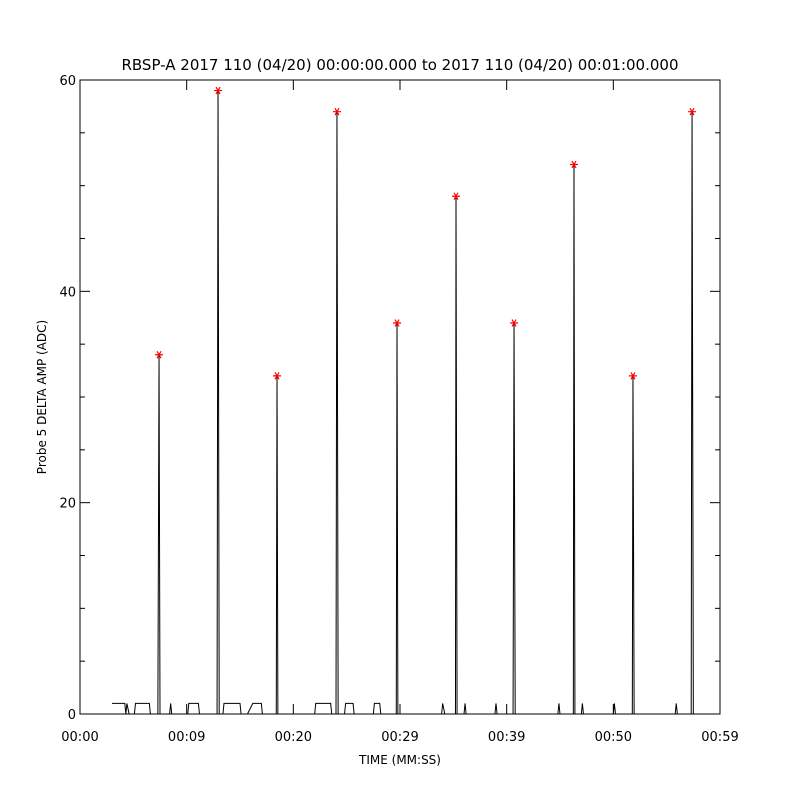 The height and width of the screenshot is (800, 800). I want to click on x-tick-label: 00:50, so click(613, 737).